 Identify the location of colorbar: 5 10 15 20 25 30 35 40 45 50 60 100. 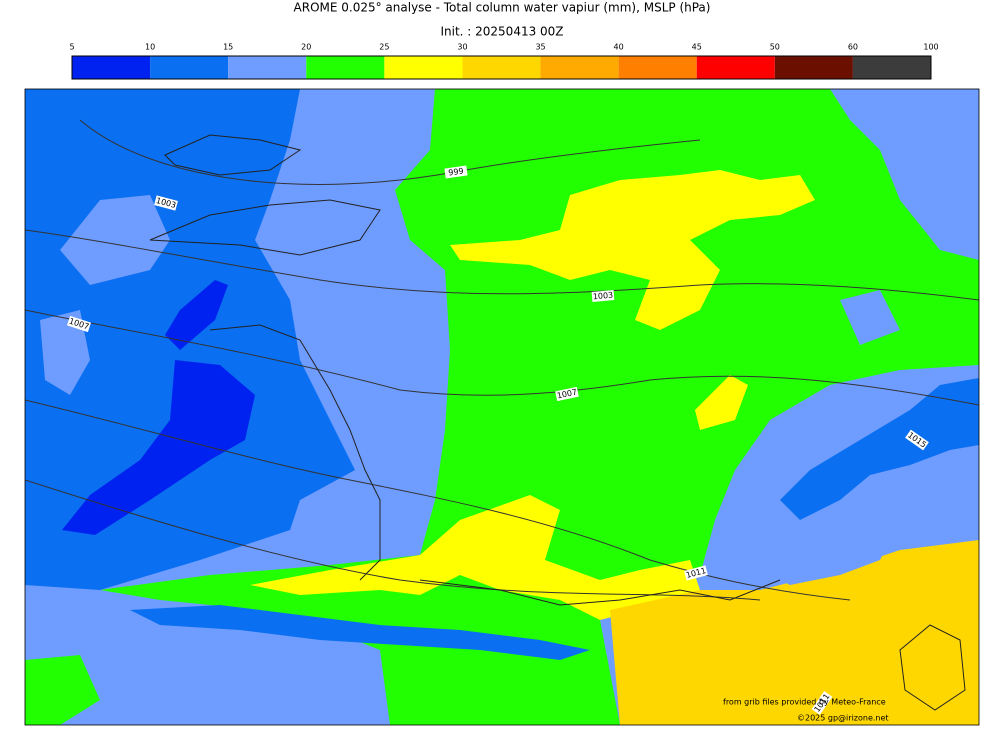
(504, 61).